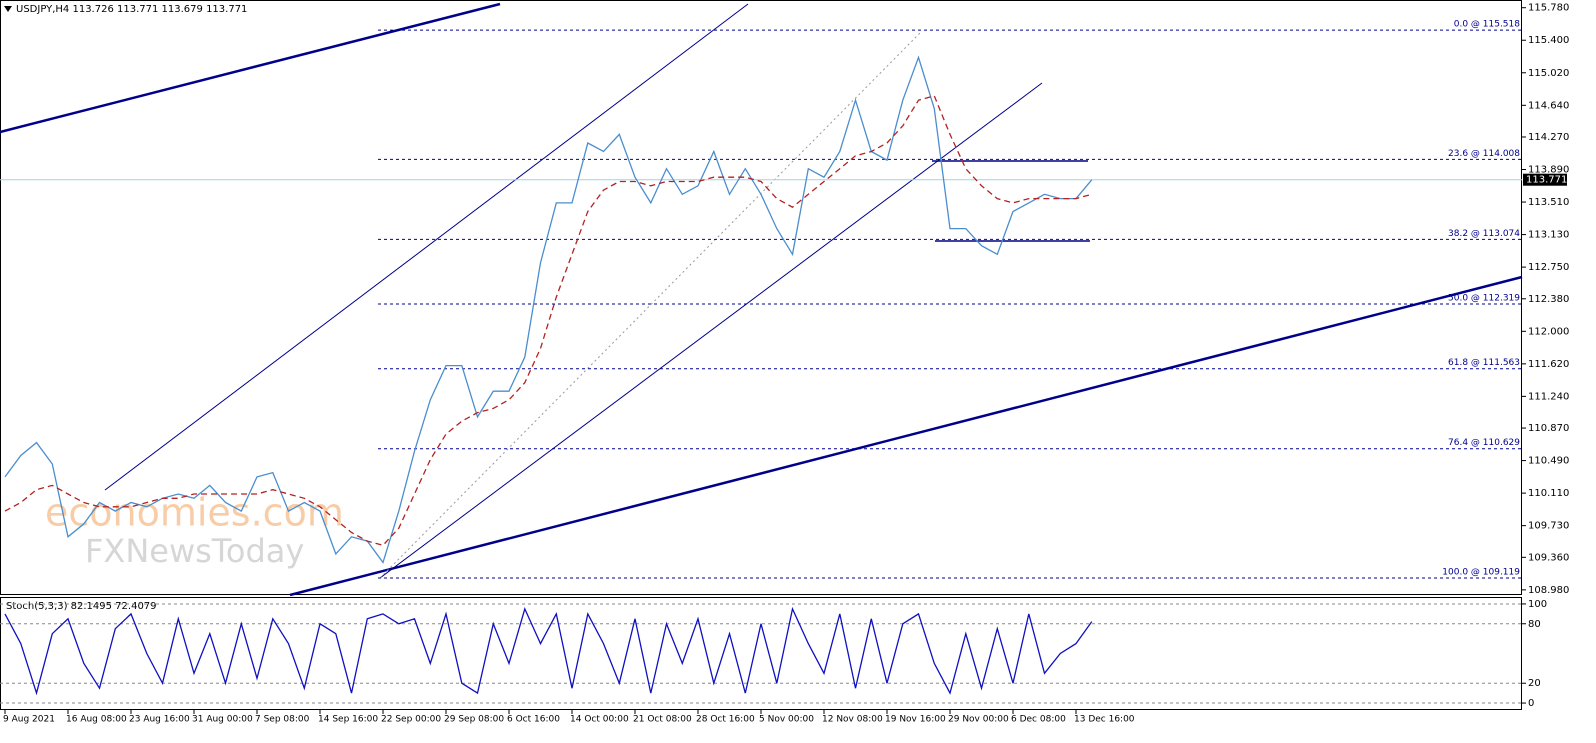  Describe the element at coordinates (222, 720) in the screenshot. I see `x-tick-label: 31 Aug 00:00` at that location.